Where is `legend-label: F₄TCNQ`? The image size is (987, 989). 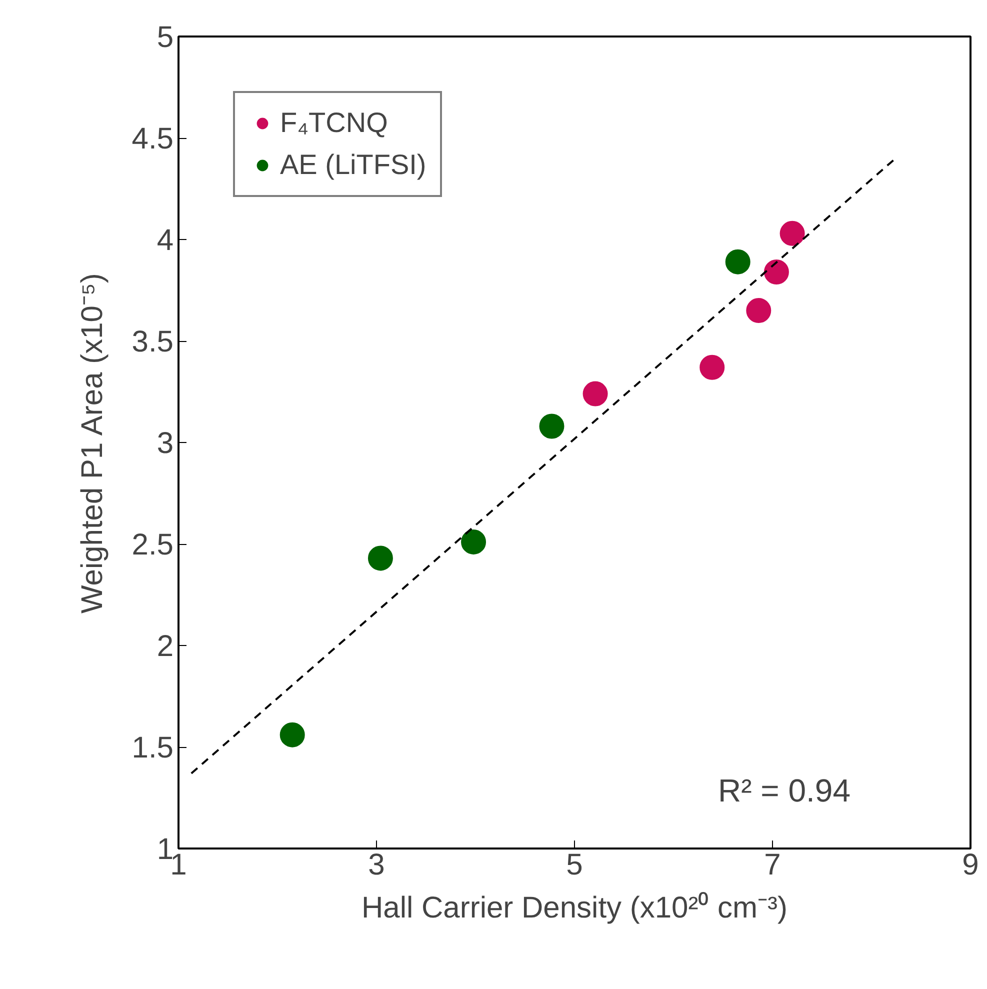
legend-label: F₄TCNQ is located at coordinates (334, 123).